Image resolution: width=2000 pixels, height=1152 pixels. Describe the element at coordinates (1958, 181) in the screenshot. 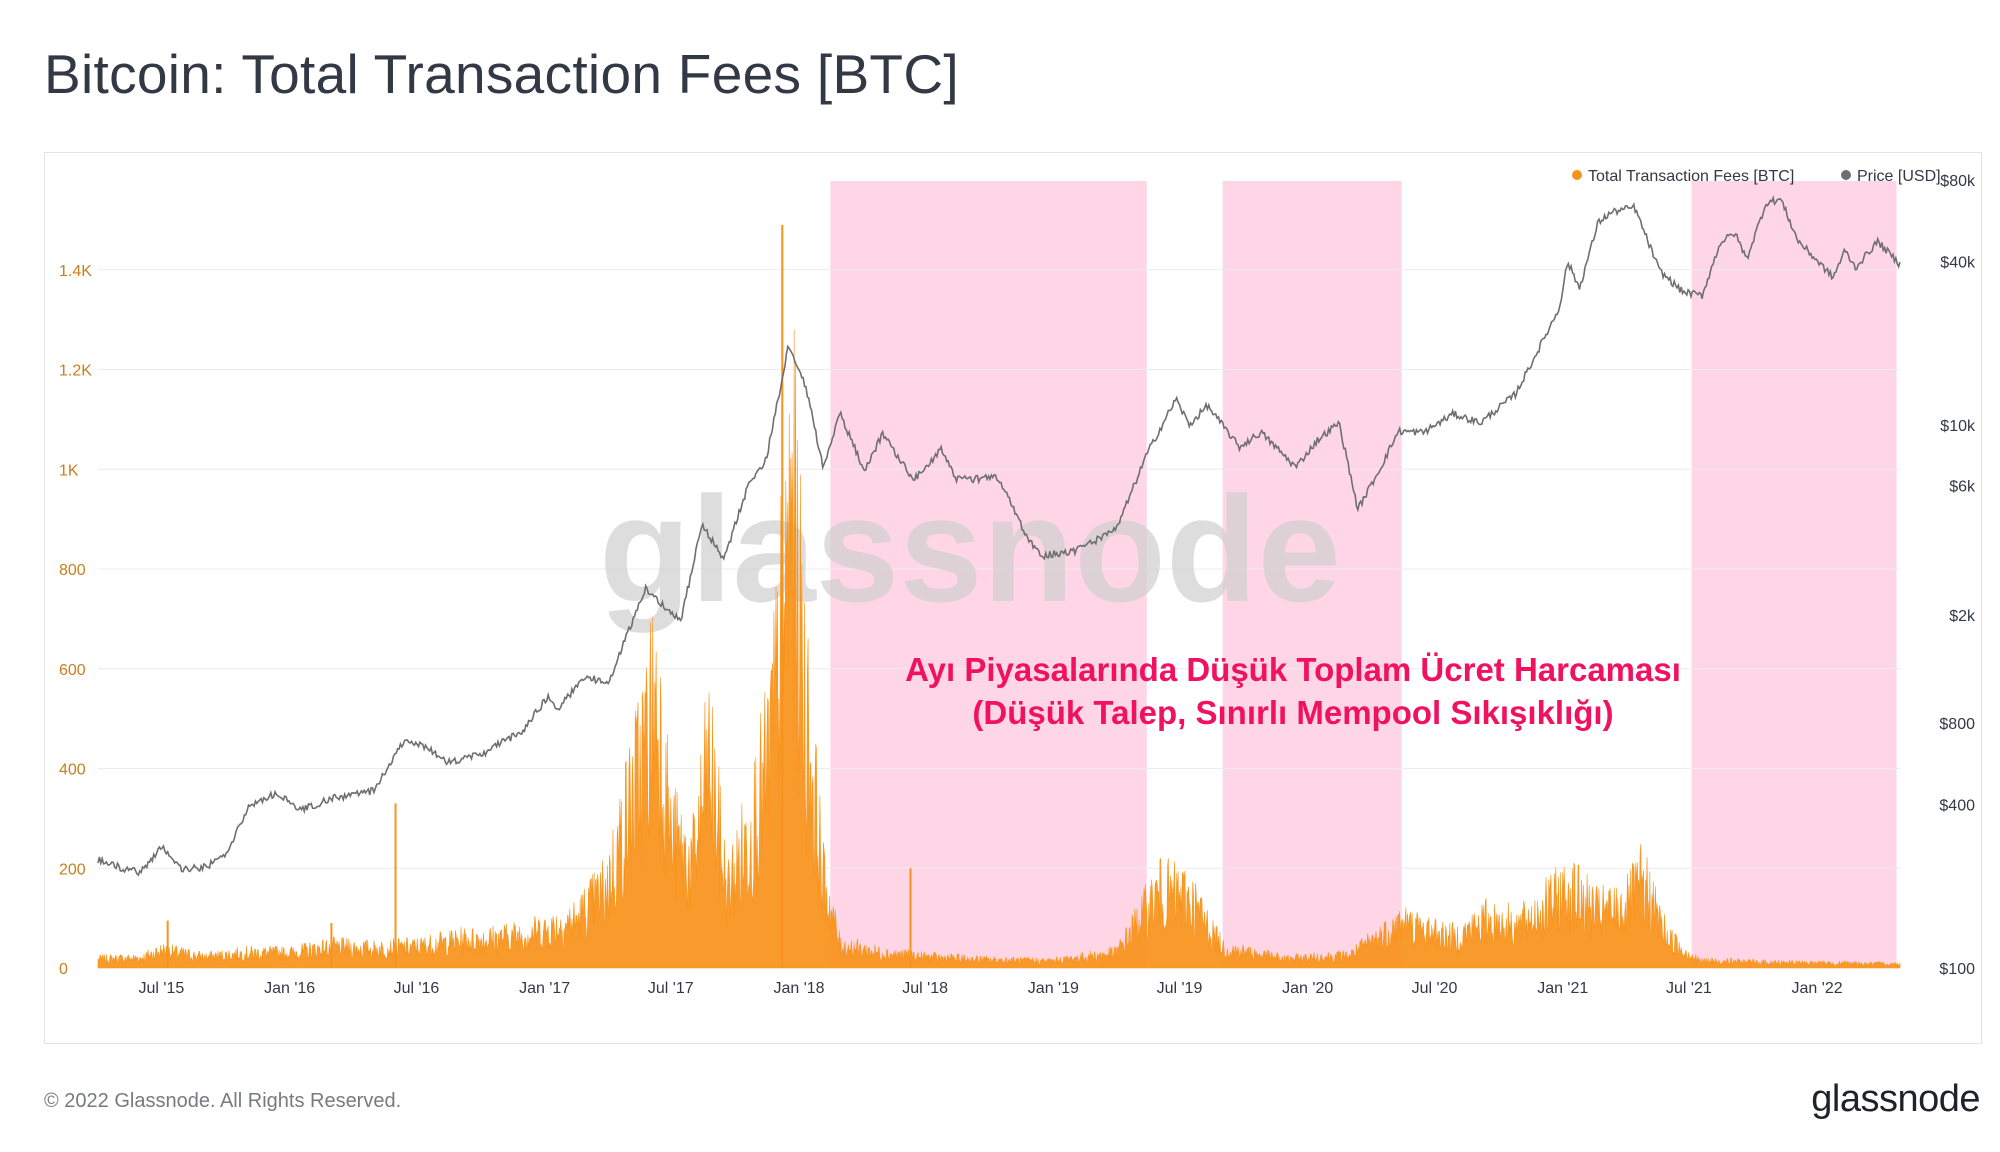

I see `y-right-tick-label: $80k` at that location.